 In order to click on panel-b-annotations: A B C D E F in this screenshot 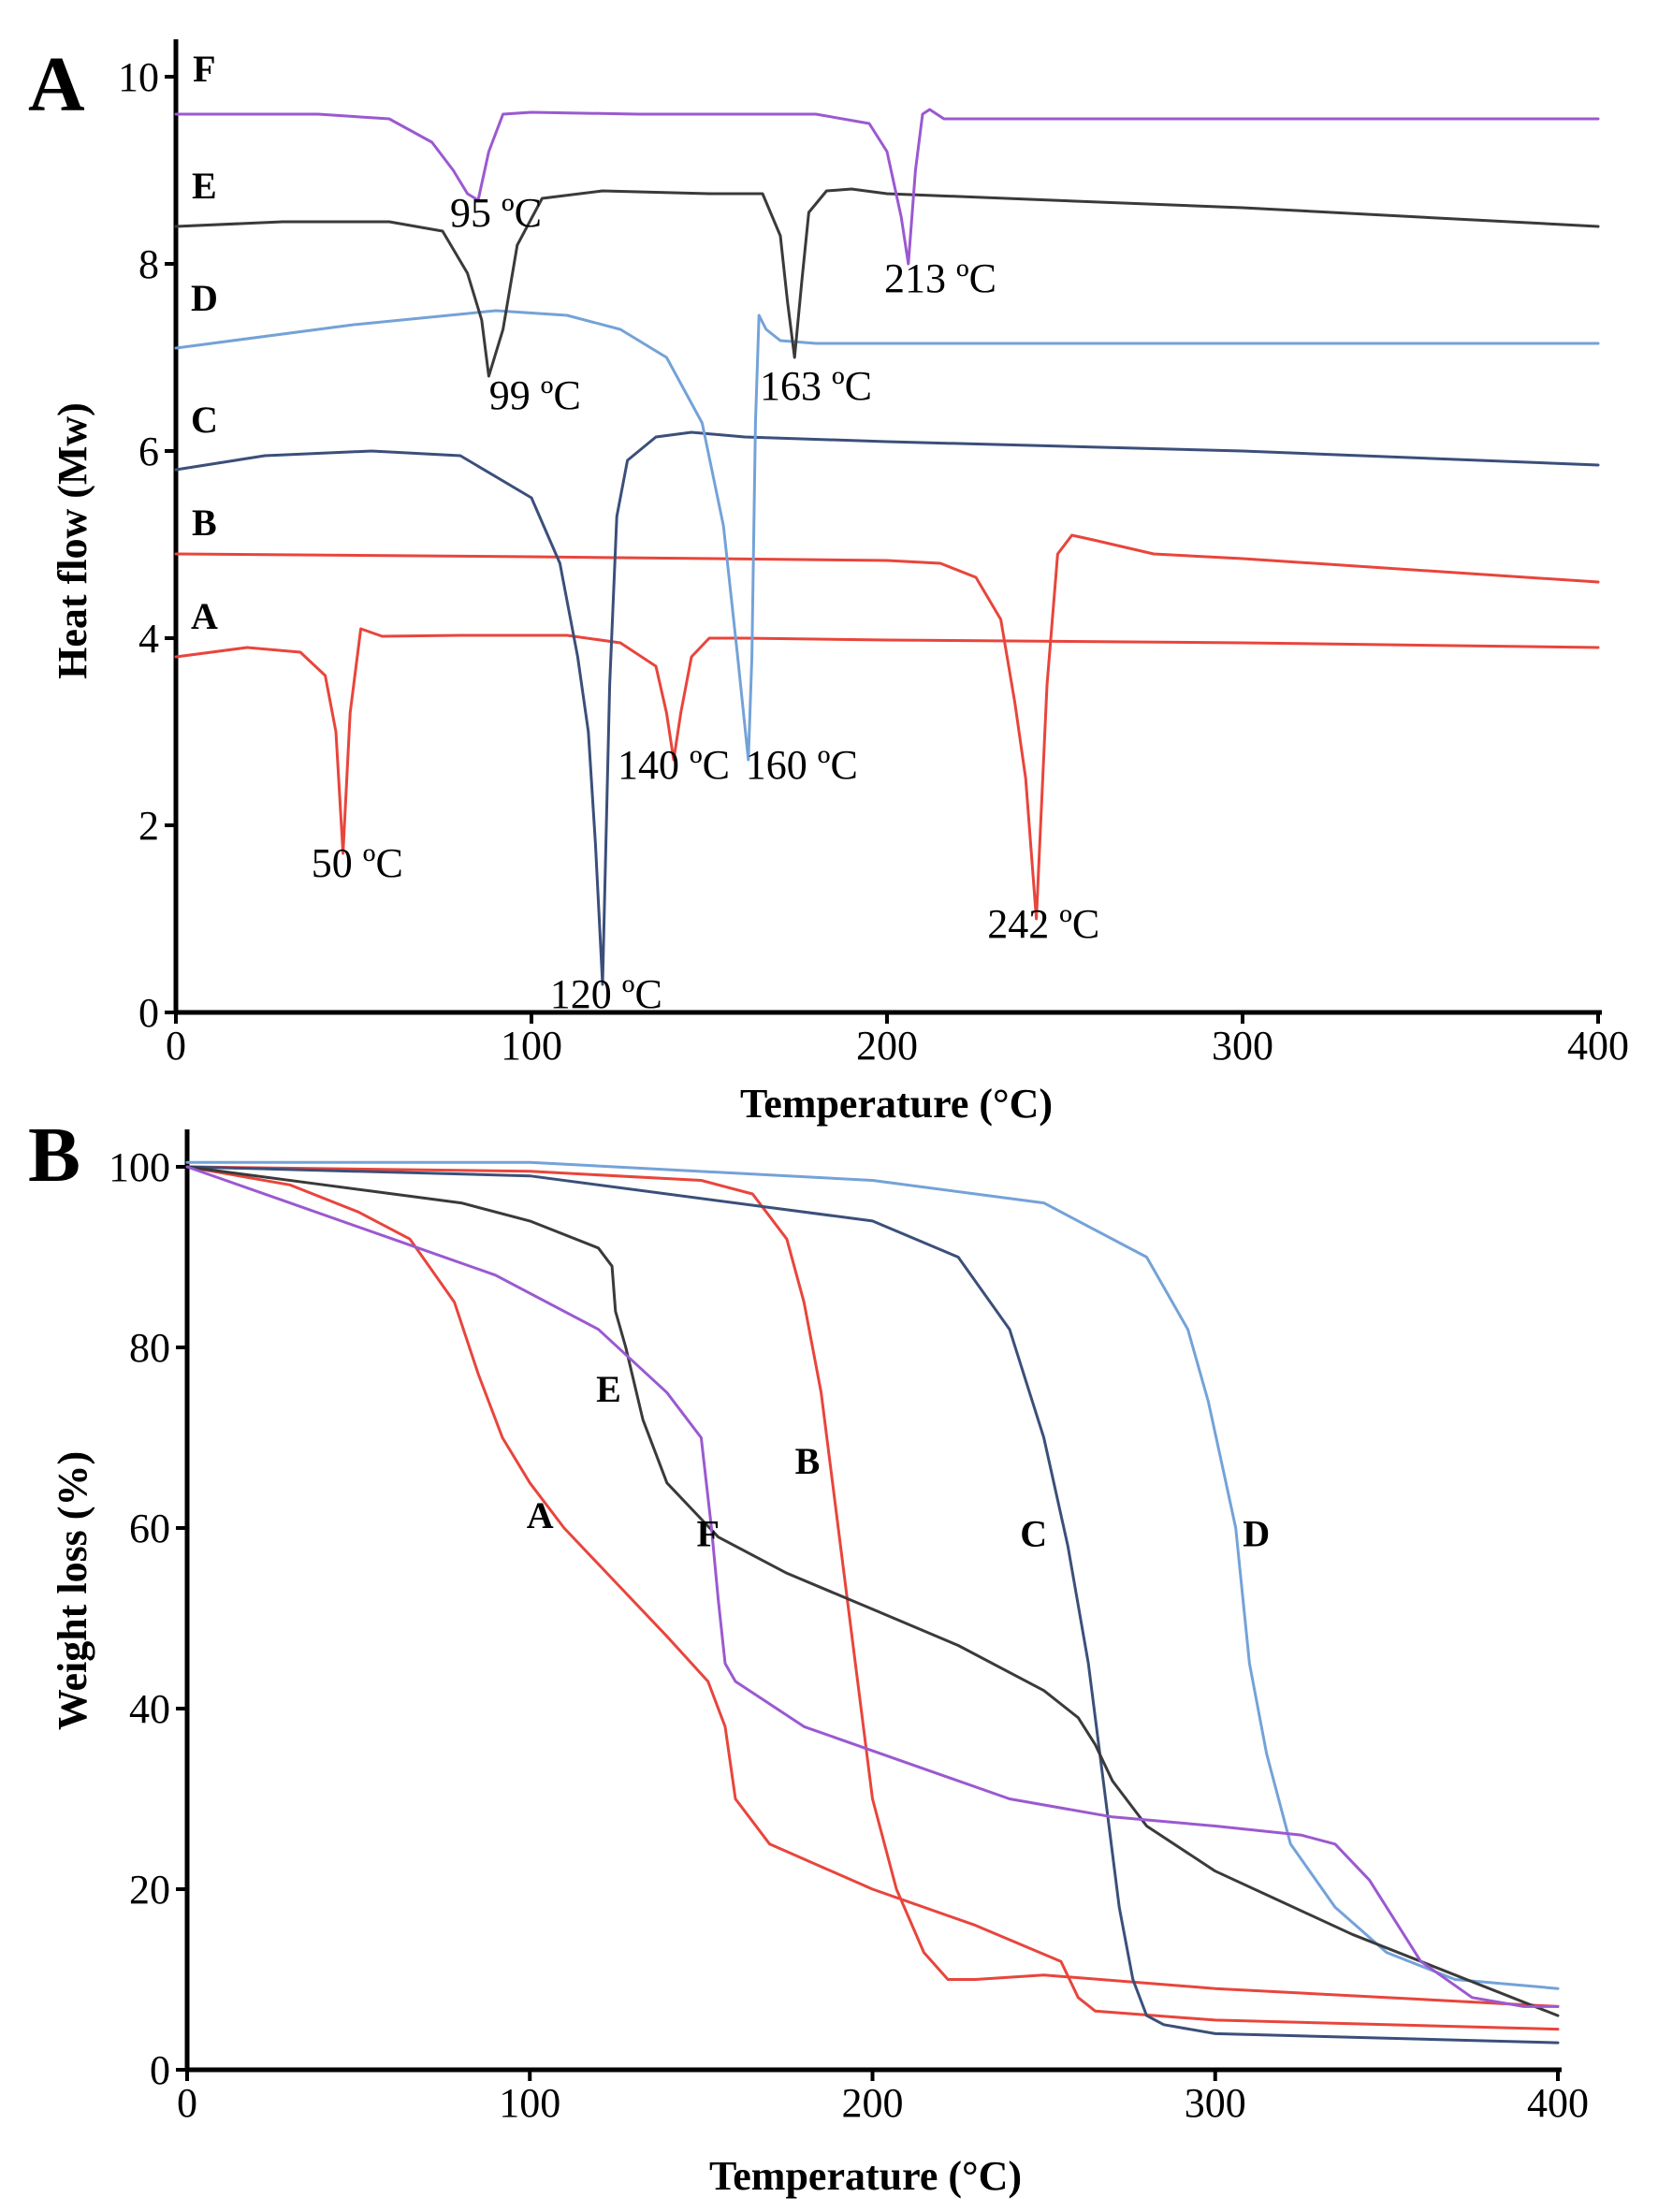, I will do `click(898, 1461)`.